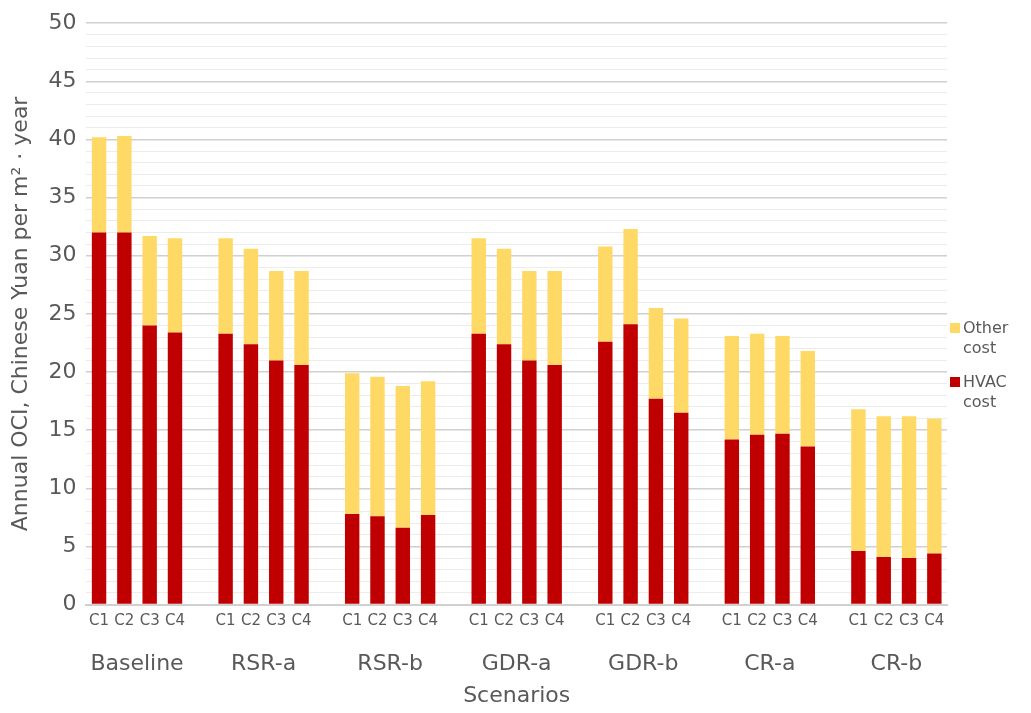 The height and width of the screenshot is (713, 1031). What do you see at coordinates (62, 428) in the screenshot?
I see `y-tick-label: 15` at bounding box center [62, 428].